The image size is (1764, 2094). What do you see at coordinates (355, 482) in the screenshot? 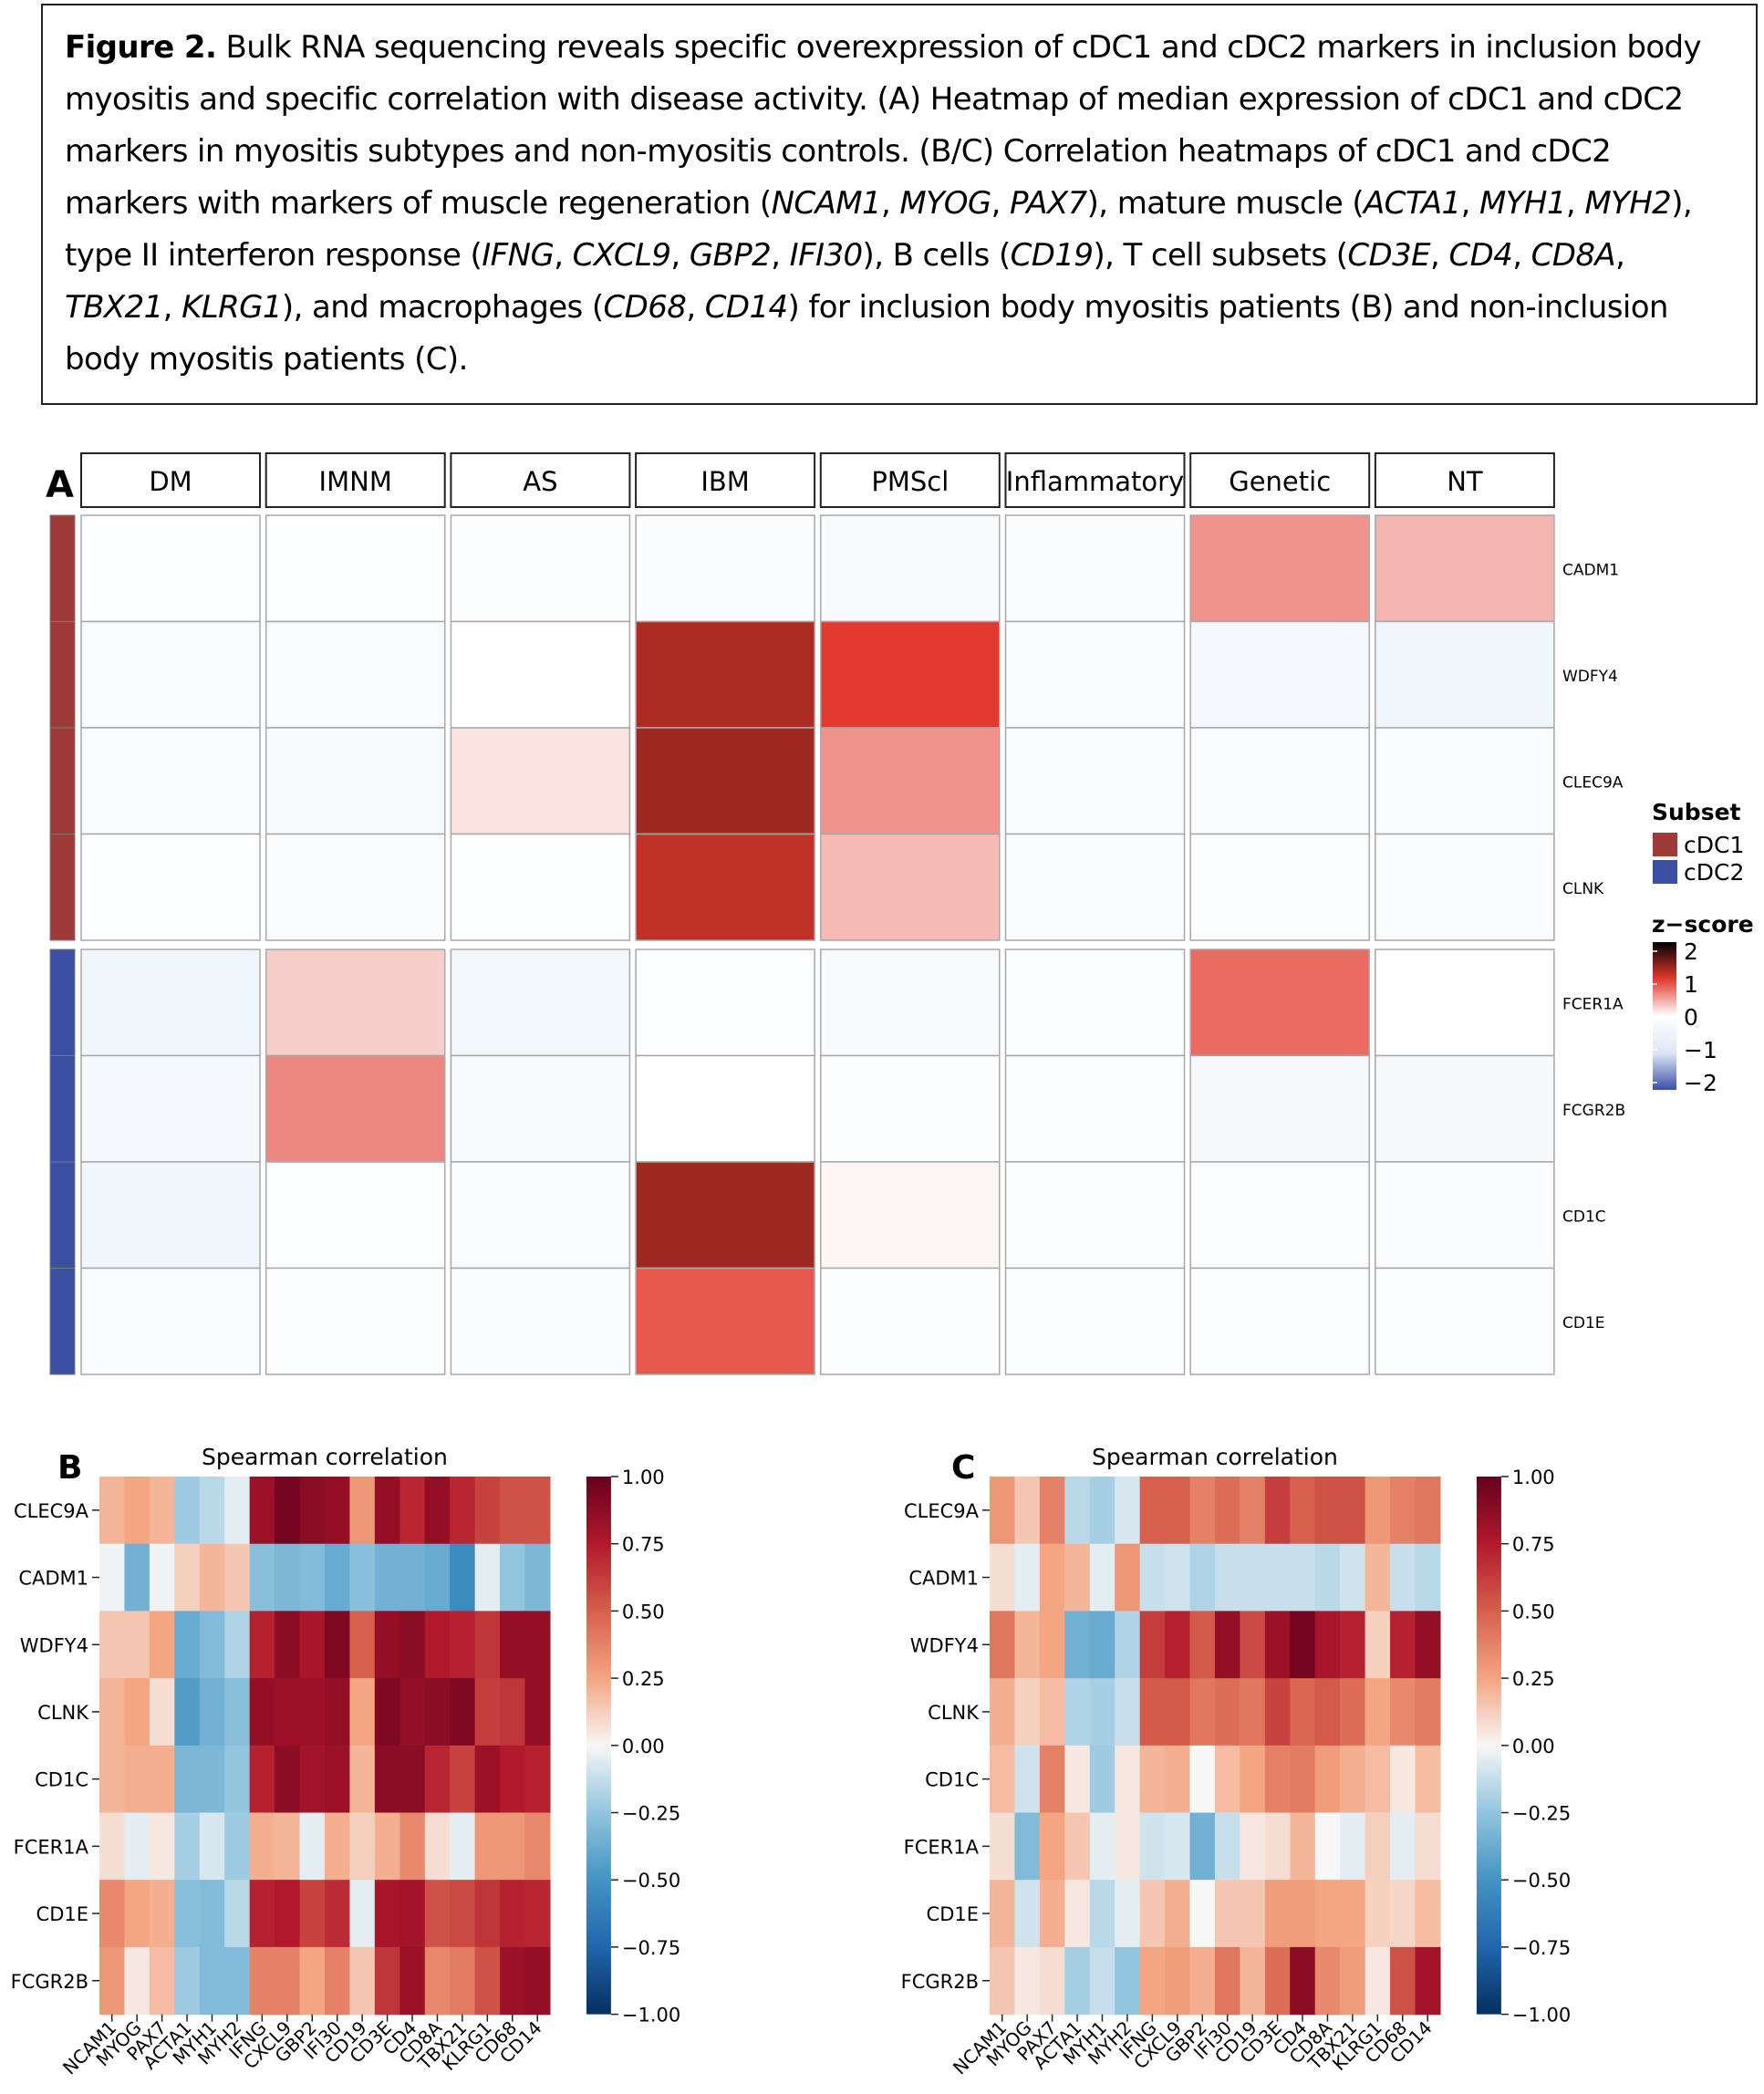
I see `column-header-label: IMNM` at bounding box center [355, 482].